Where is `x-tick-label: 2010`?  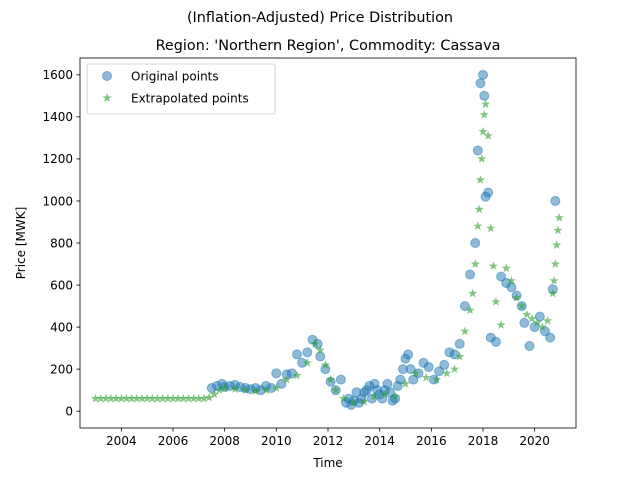
x-tick-label: 2010 is located at coordinates (276, 441).